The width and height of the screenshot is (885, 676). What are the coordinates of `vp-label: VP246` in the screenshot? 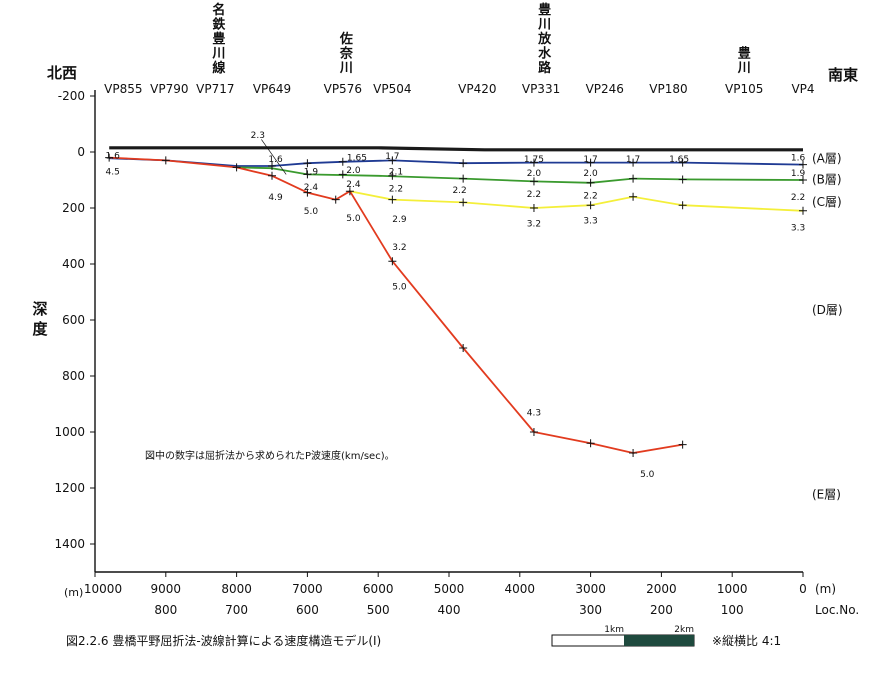 It's located at (605, 89).